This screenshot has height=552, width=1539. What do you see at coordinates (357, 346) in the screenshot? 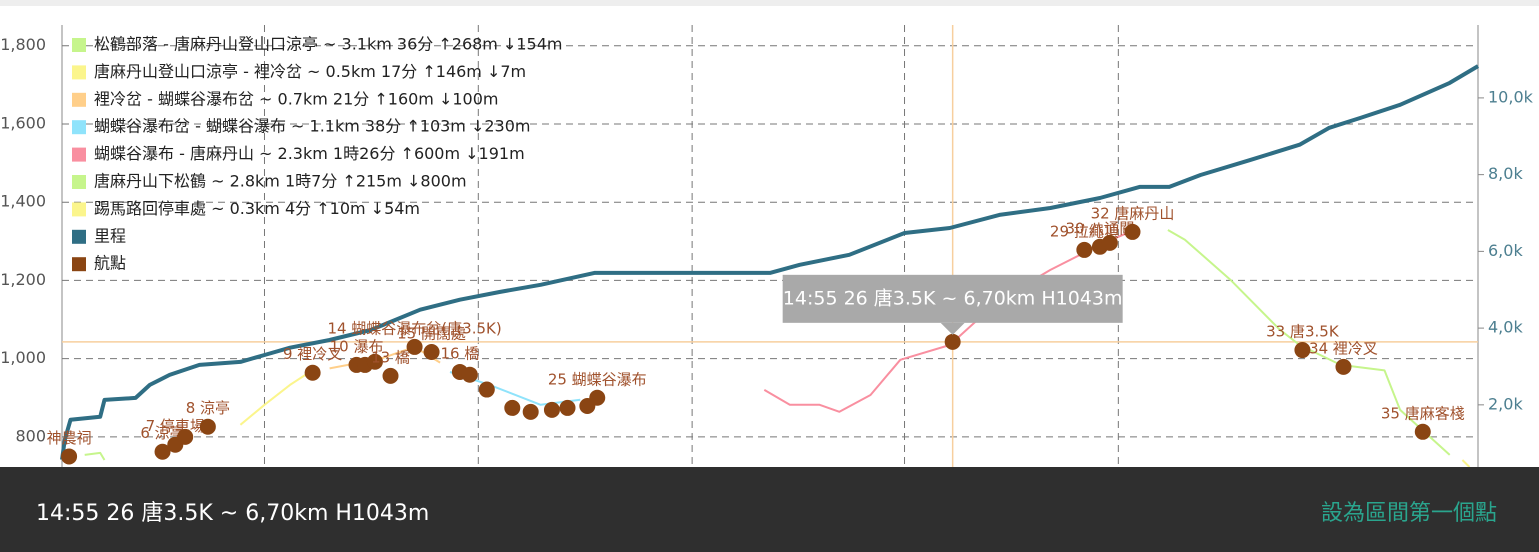
I see `waypoint-label: 10 瀑布` at bounding box center [357, 346].